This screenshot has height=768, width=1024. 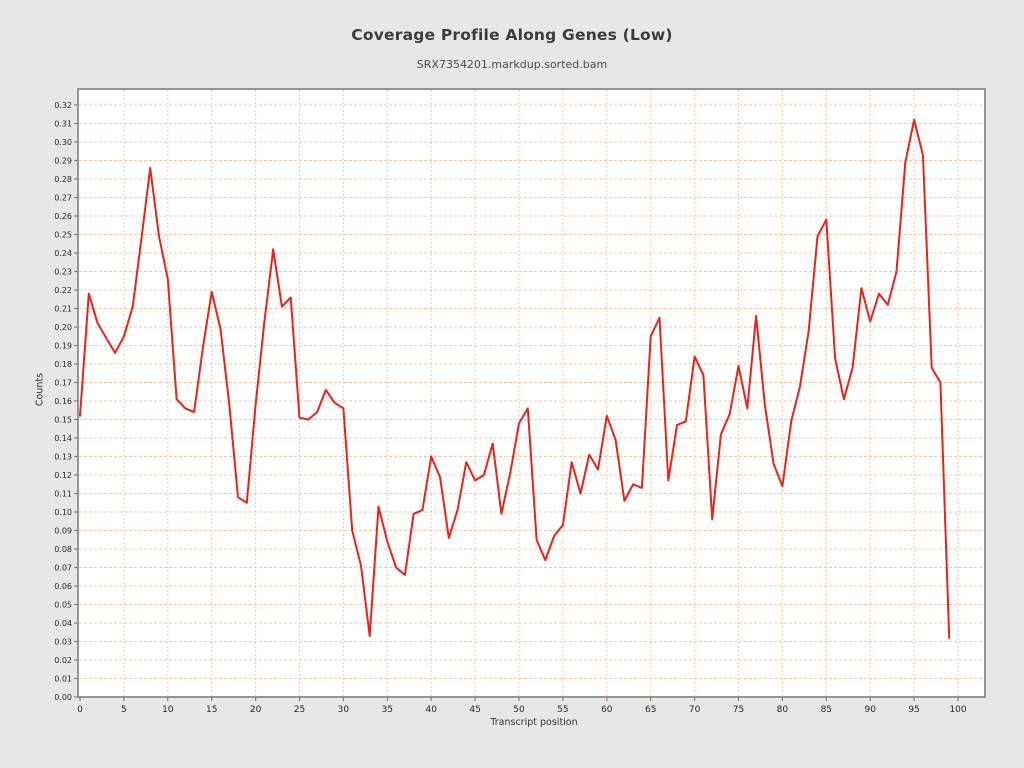 I want to click on x-tick-label: 15, so click(x=211, y=710).